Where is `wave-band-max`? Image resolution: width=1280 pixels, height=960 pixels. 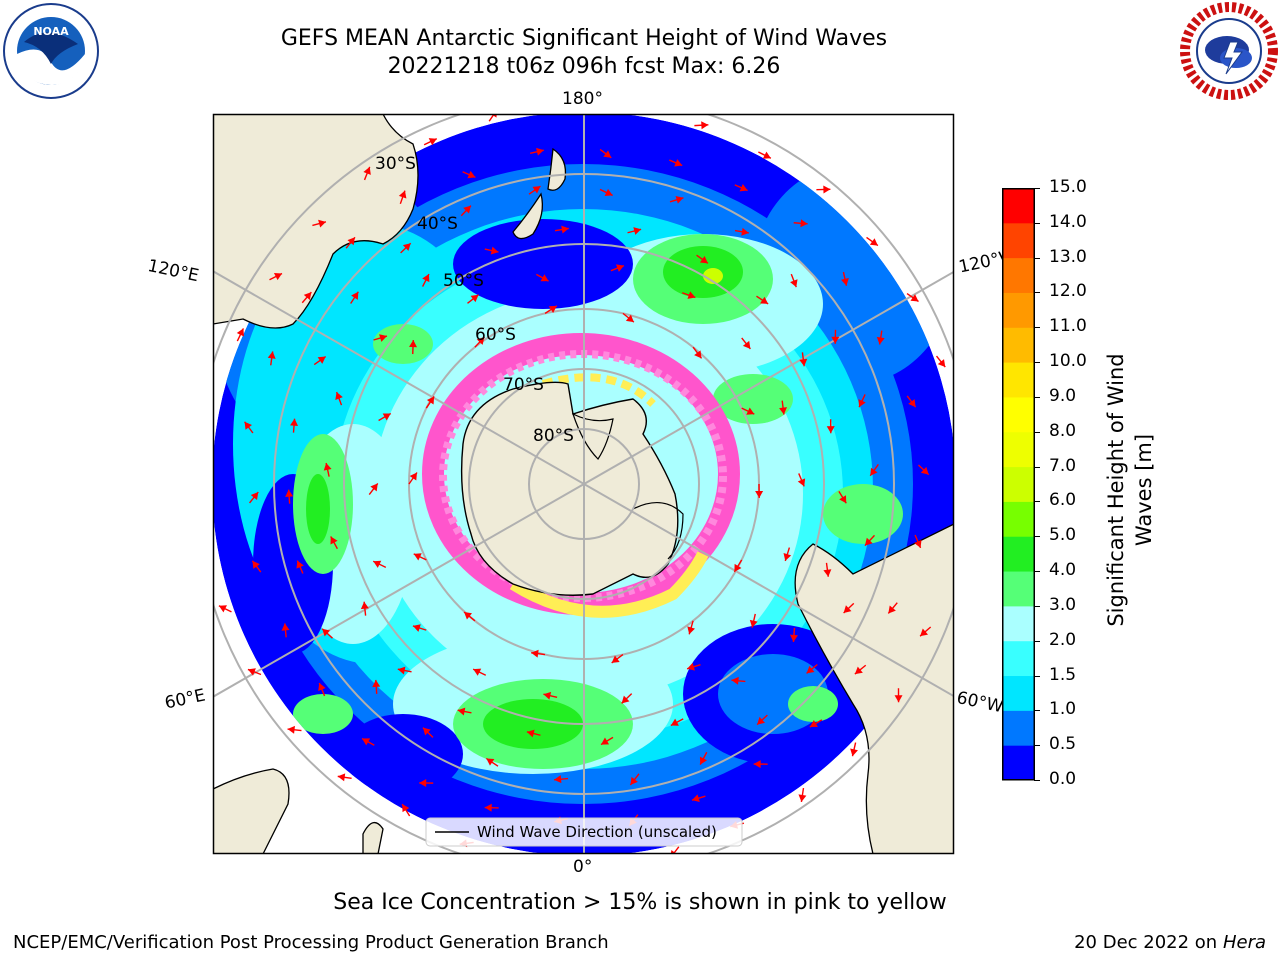
wave-band-max is located at coordinates (713, 276).